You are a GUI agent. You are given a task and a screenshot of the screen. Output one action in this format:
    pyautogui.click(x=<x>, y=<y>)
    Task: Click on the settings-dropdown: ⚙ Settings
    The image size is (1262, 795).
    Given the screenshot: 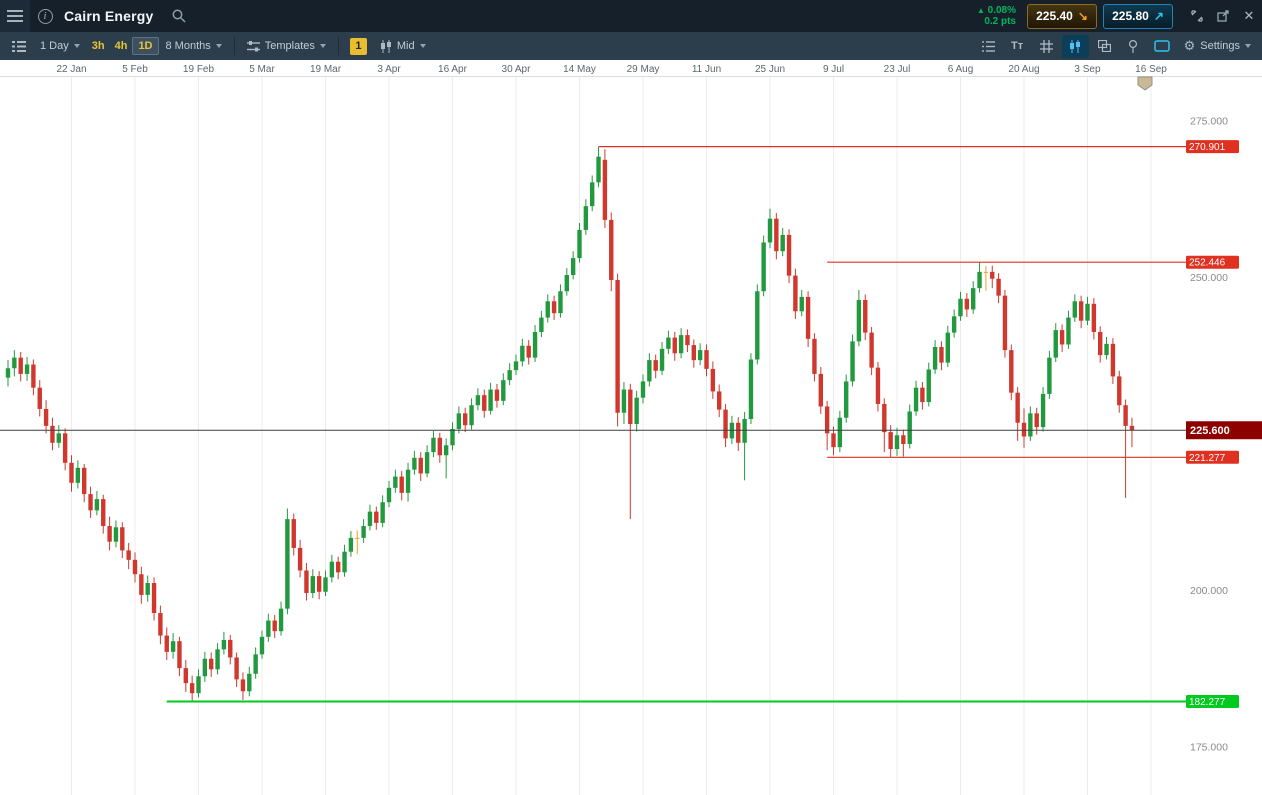 What is the action you would take?
    pyautogui.click(x=1217, y=46)
    